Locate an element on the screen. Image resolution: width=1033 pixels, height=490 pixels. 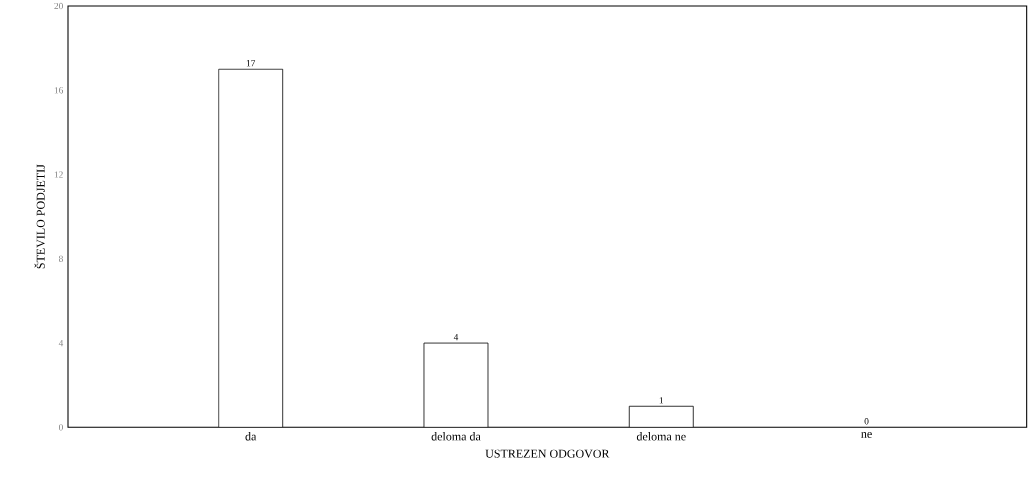
x-axis-title: USTREZEN ODGOVOR is located at coordinates (547, 453).